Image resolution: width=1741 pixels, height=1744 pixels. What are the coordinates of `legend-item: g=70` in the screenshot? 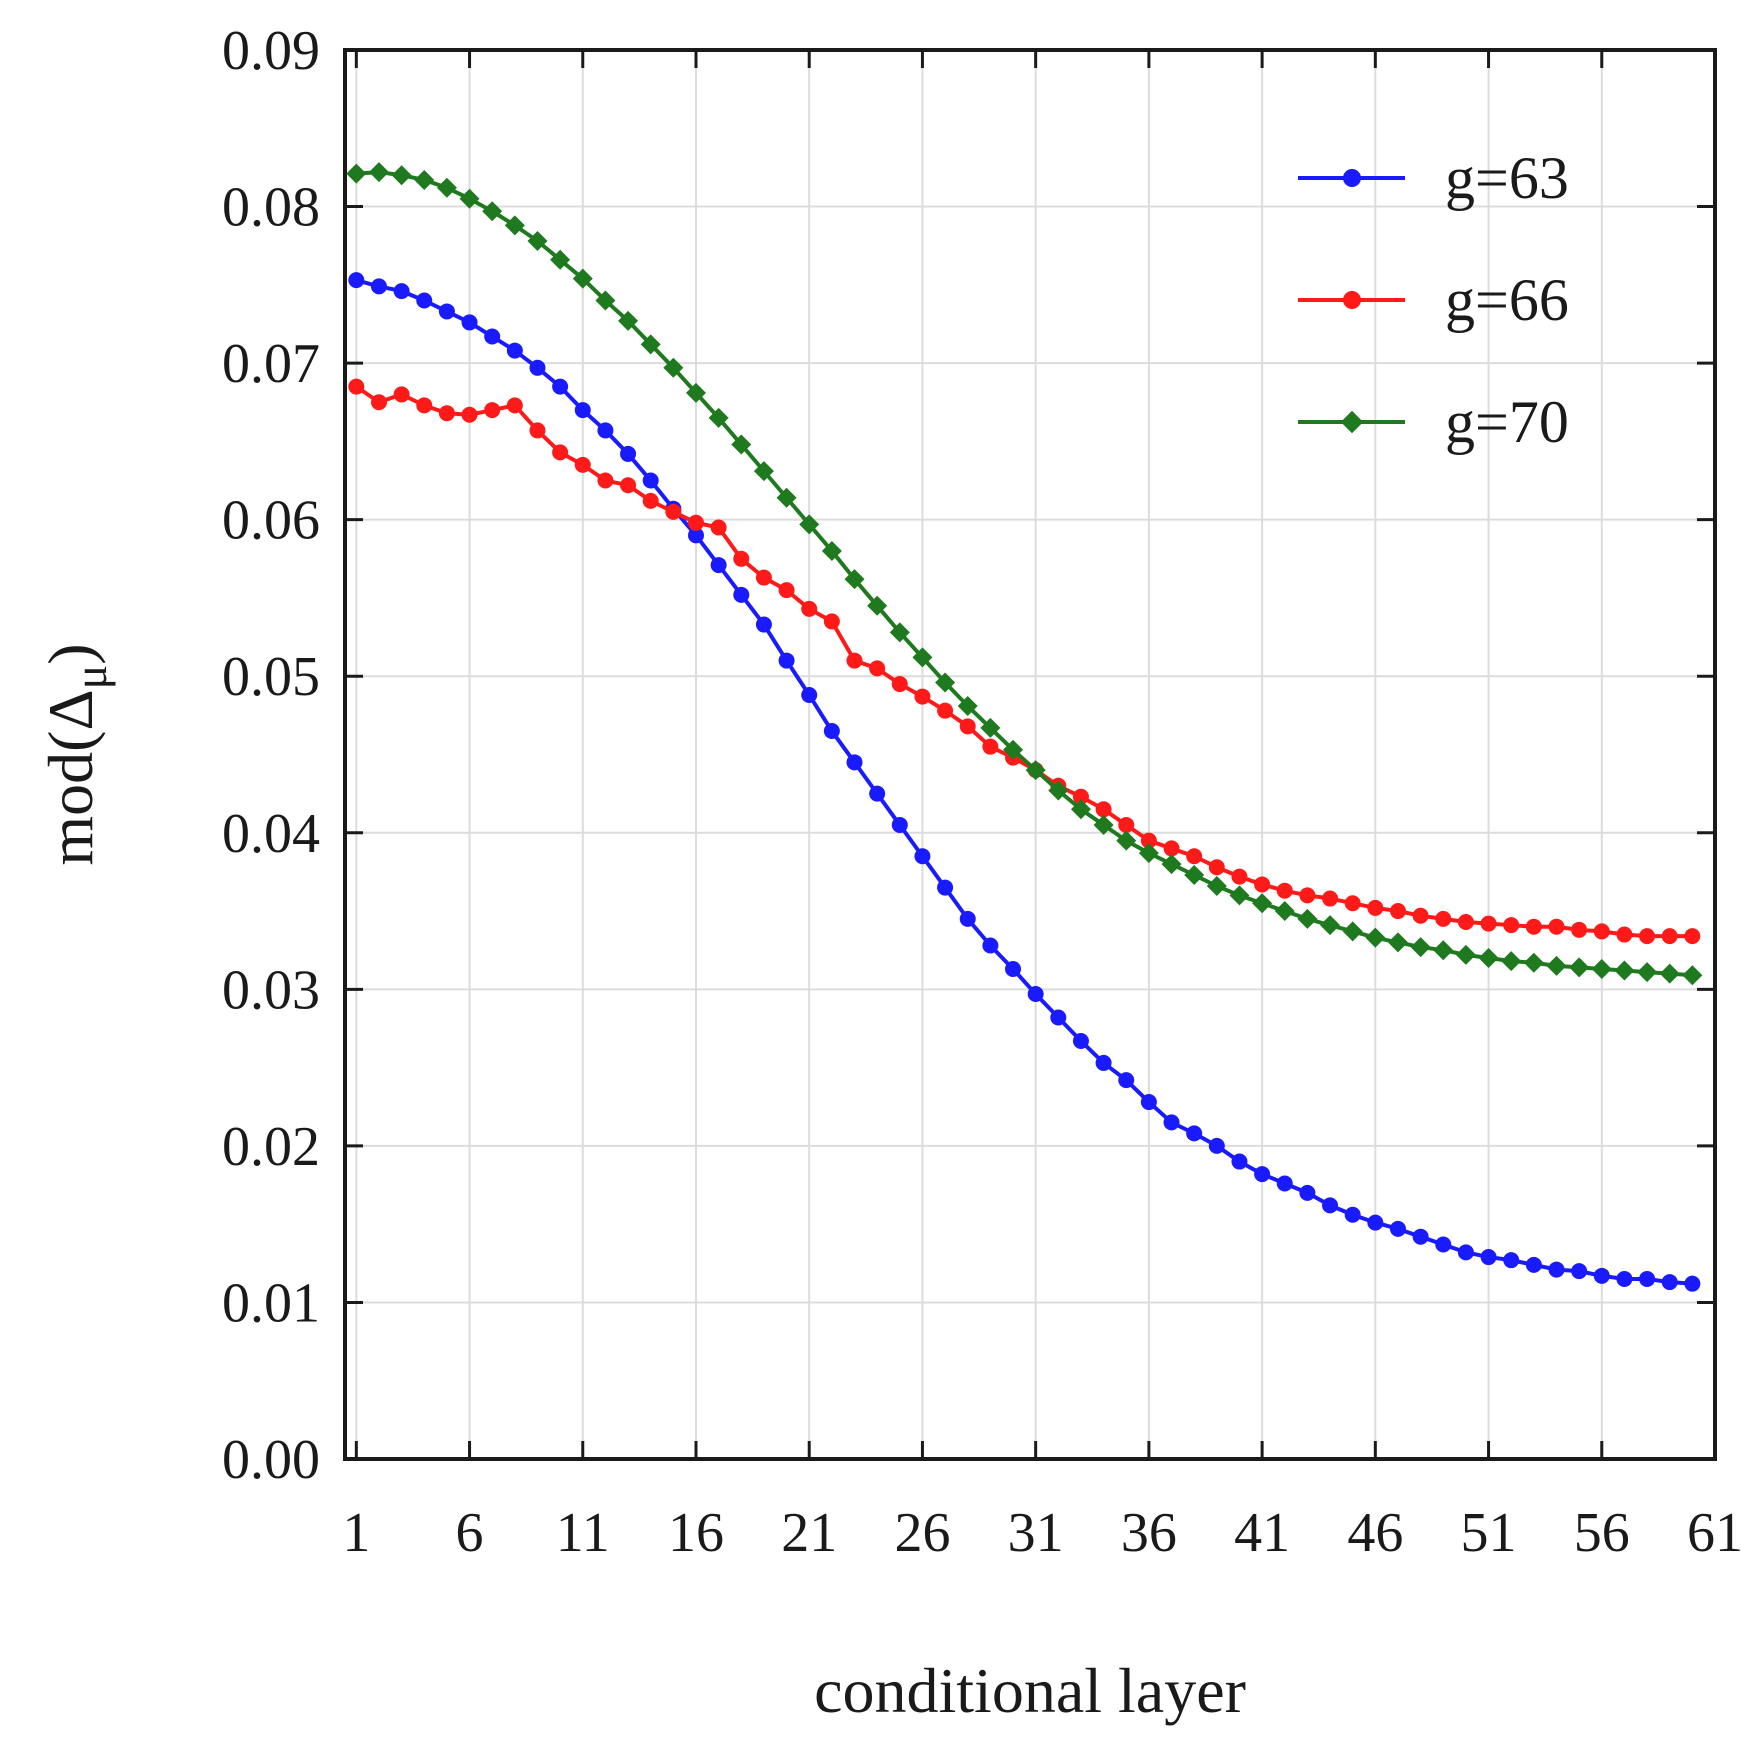 It's located at (1433, 422).